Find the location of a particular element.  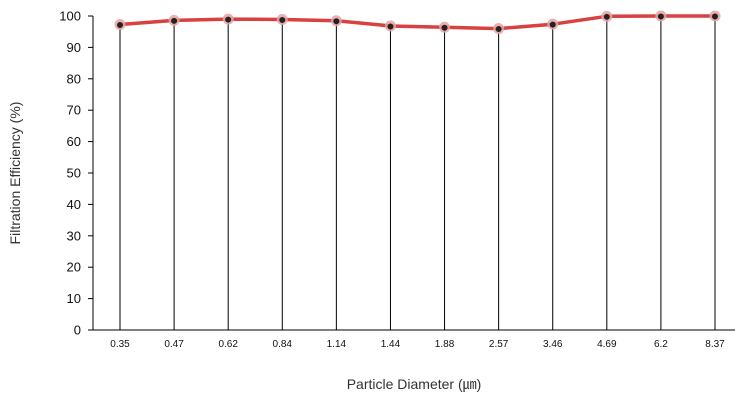

x-tick-label: 6.2 is located at coordinates (661, 344).